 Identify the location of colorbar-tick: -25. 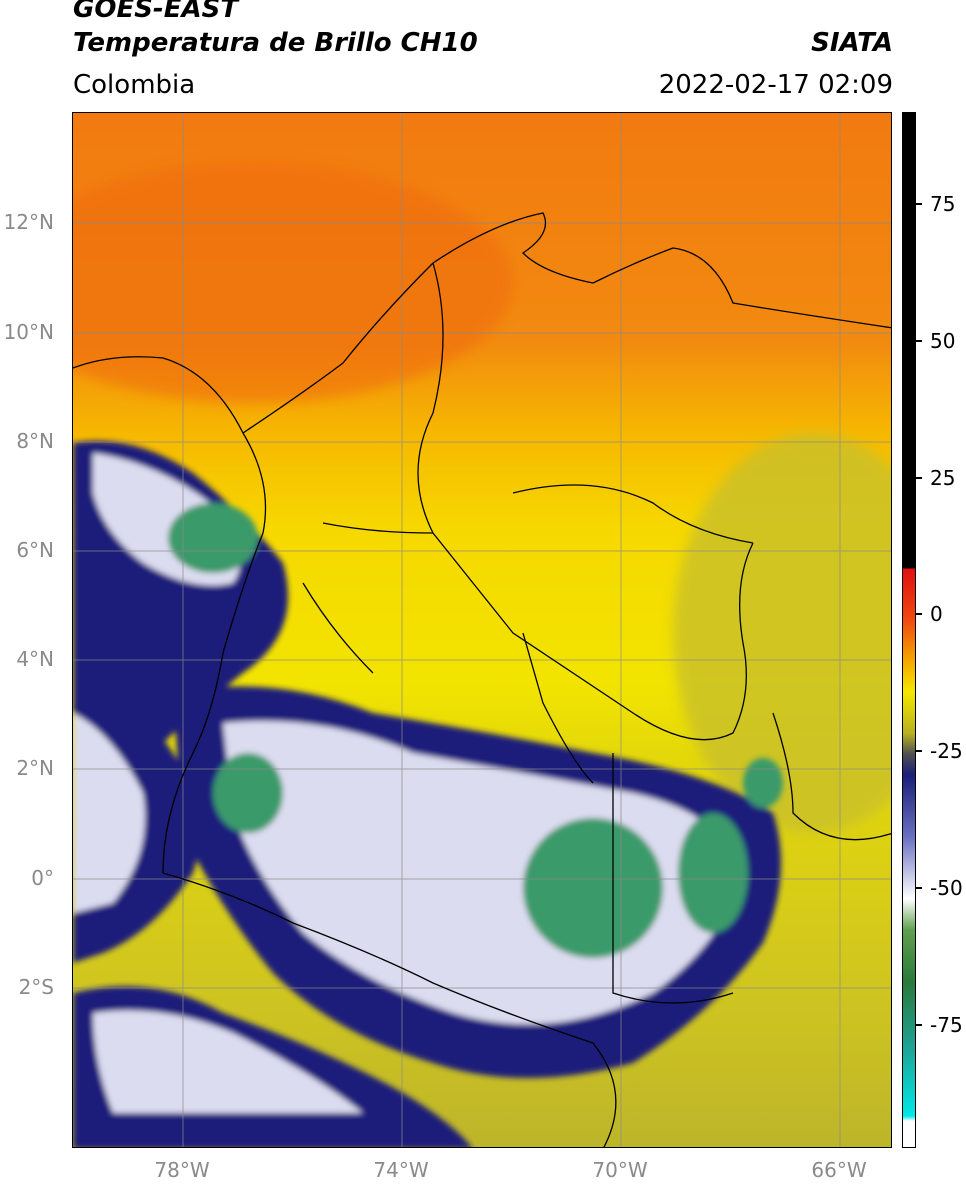
(946, 751).